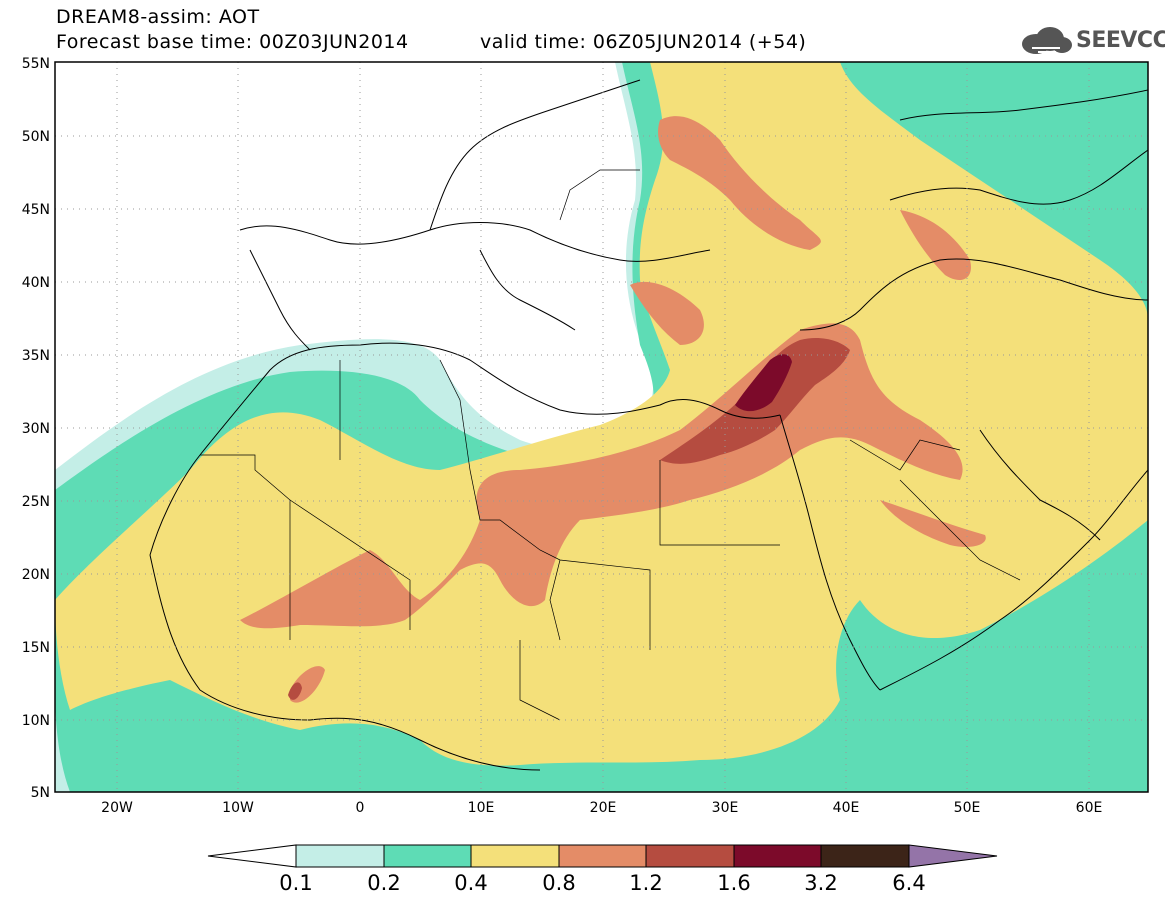 This screenshot has height=905, width=1165. What do you see at coordinates (733, 883) in the screenshot?
I see `colorbar-label: 1.6` at bounding box center [733, 883].